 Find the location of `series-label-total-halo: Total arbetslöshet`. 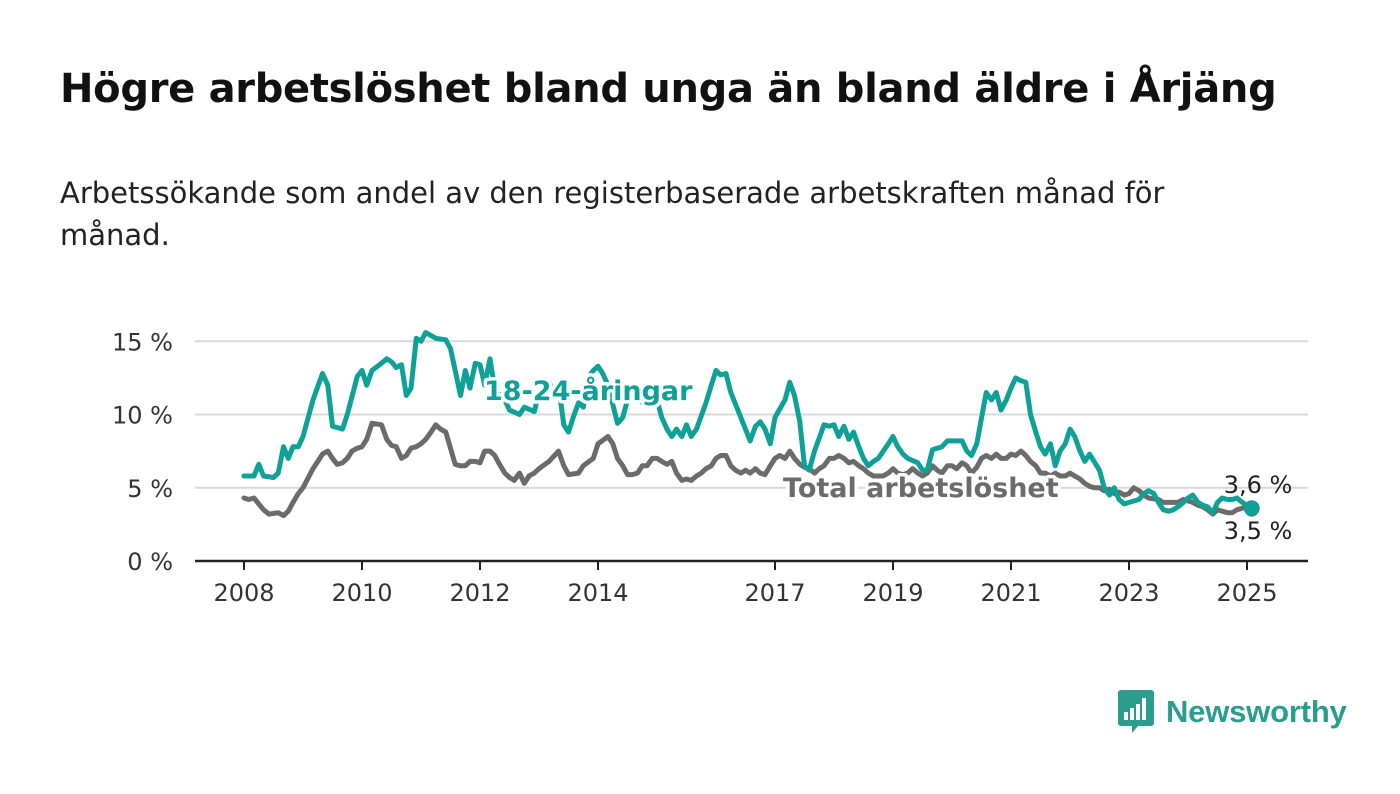

series-label-total-halo: Total arbetslöshet is located at coordinates (921, 488).